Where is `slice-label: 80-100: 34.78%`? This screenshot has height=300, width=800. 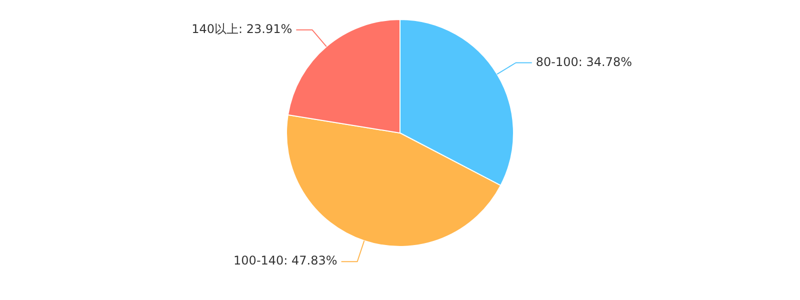
slice-label: 80-100: 34.78% is located at coordinates (584, 61).